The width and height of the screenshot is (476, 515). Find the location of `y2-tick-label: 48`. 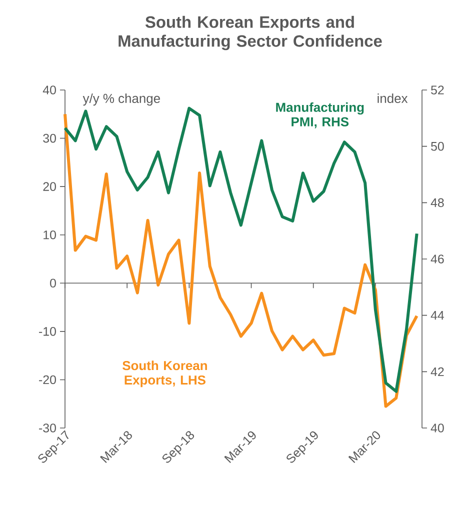

y2-tick-label: 48 is located at coordinates (437, 203).